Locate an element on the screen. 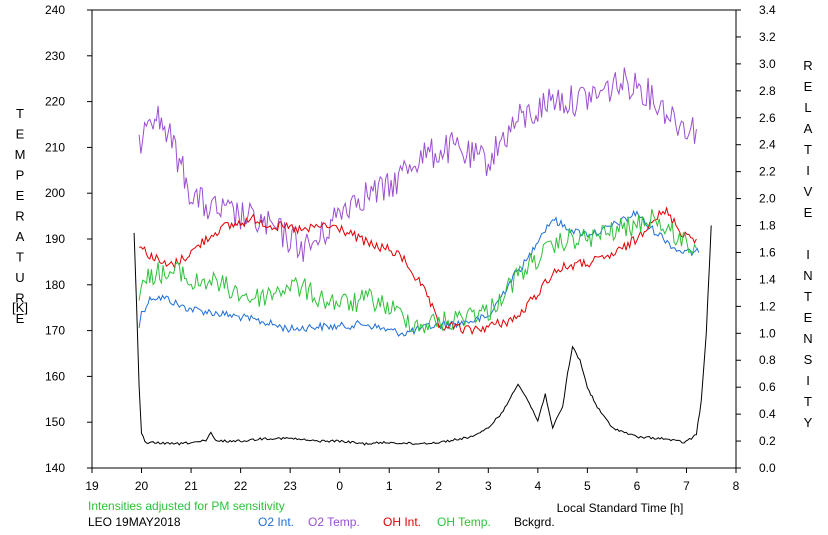  temperature-tick-label: 160 is located at coordinates (55, 376).